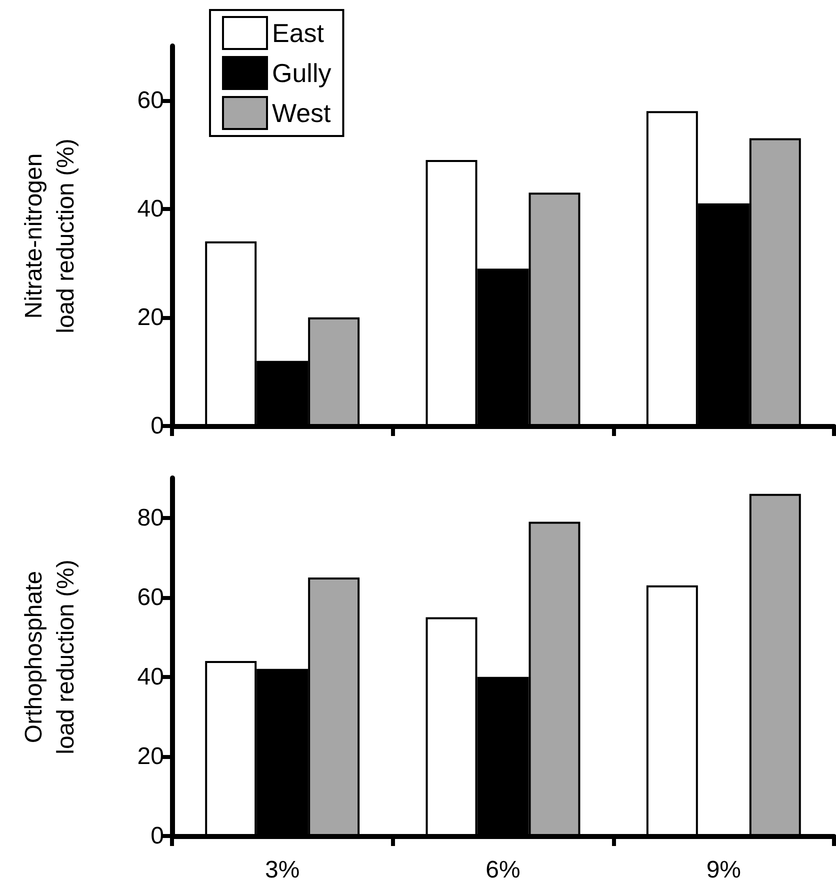 The width and height of the screenshot is (836, 894). I want to click on y-axis-title: Nitrate-nitrogen load reduction (%), so click(50, 236).